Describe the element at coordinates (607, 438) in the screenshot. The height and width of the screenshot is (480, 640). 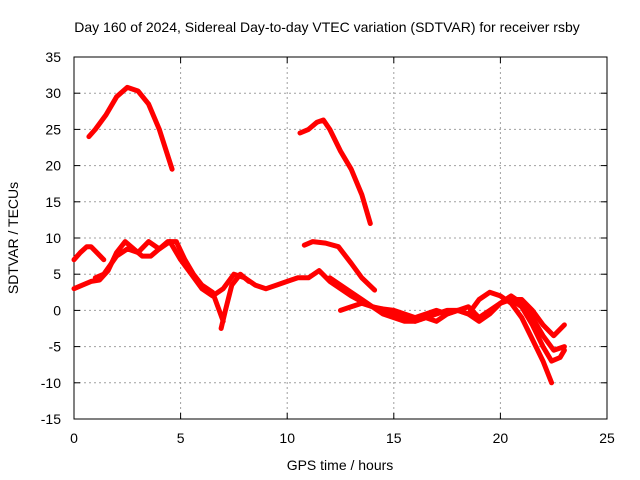
I see `x-tick-label: 25` at that location.